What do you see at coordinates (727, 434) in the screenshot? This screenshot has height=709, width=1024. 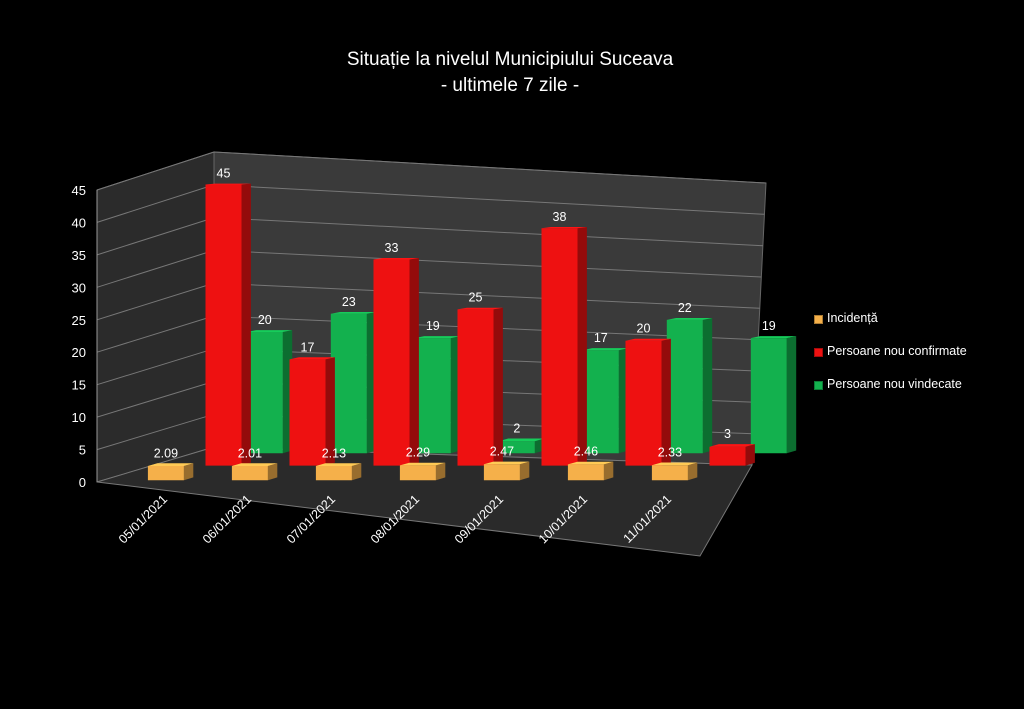 I see `bar-s1-c6-label: 3` at bounding box center [727, 434].